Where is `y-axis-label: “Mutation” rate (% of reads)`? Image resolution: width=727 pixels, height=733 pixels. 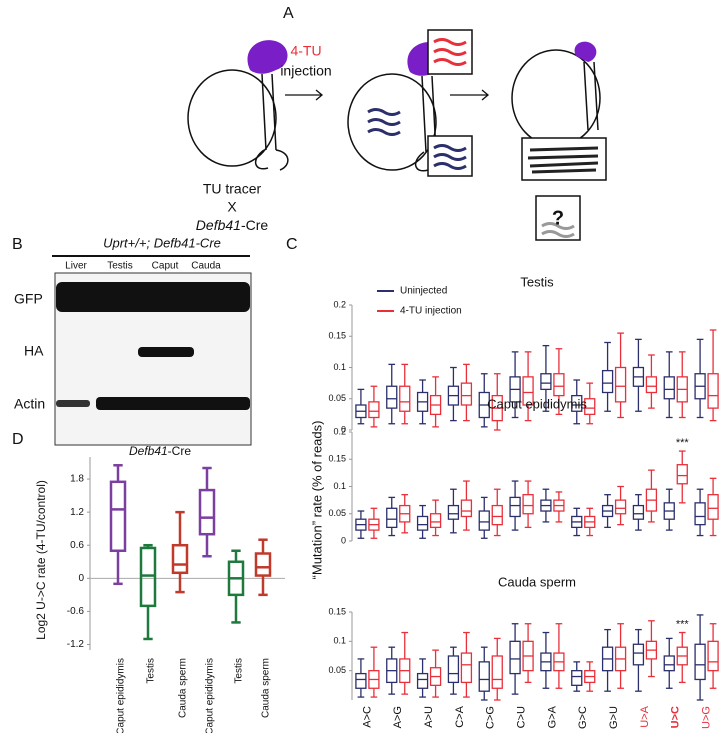 y-axis-label: “Mutation” rate (% of reads) is located at coordinates (316, 500).